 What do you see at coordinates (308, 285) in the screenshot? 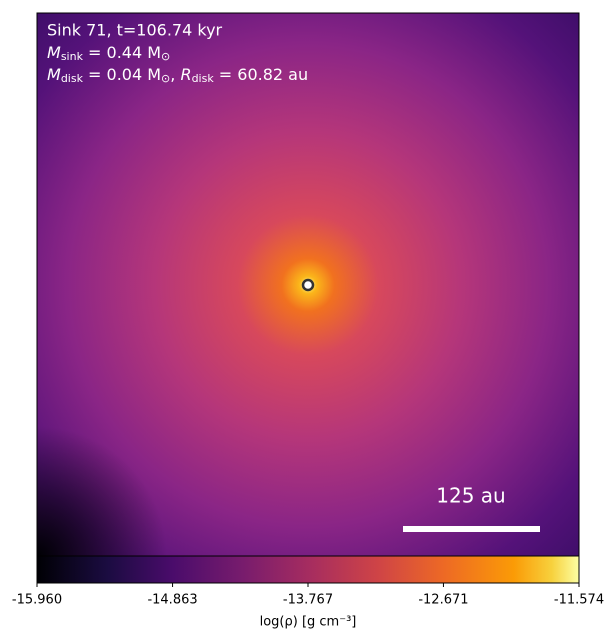
I see `sink-marker` at bounding box center [308, 285].